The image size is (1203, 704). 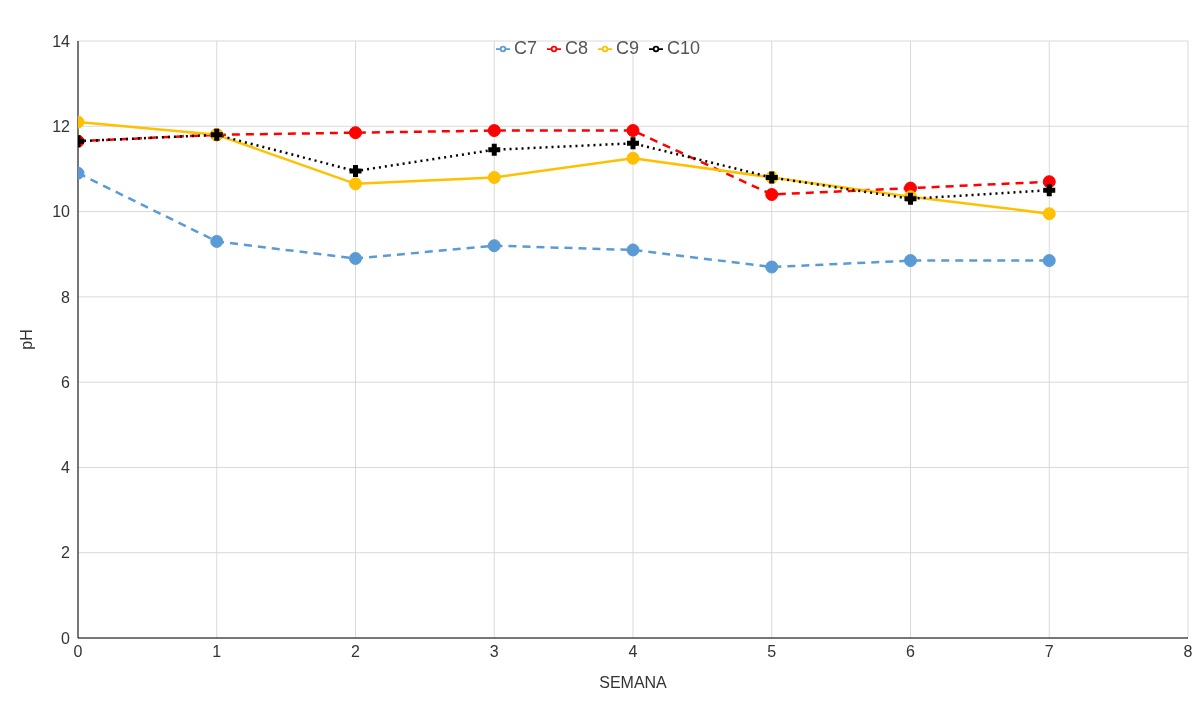 I want to click on x-tick-label: 1, so click(x=217, y=652).